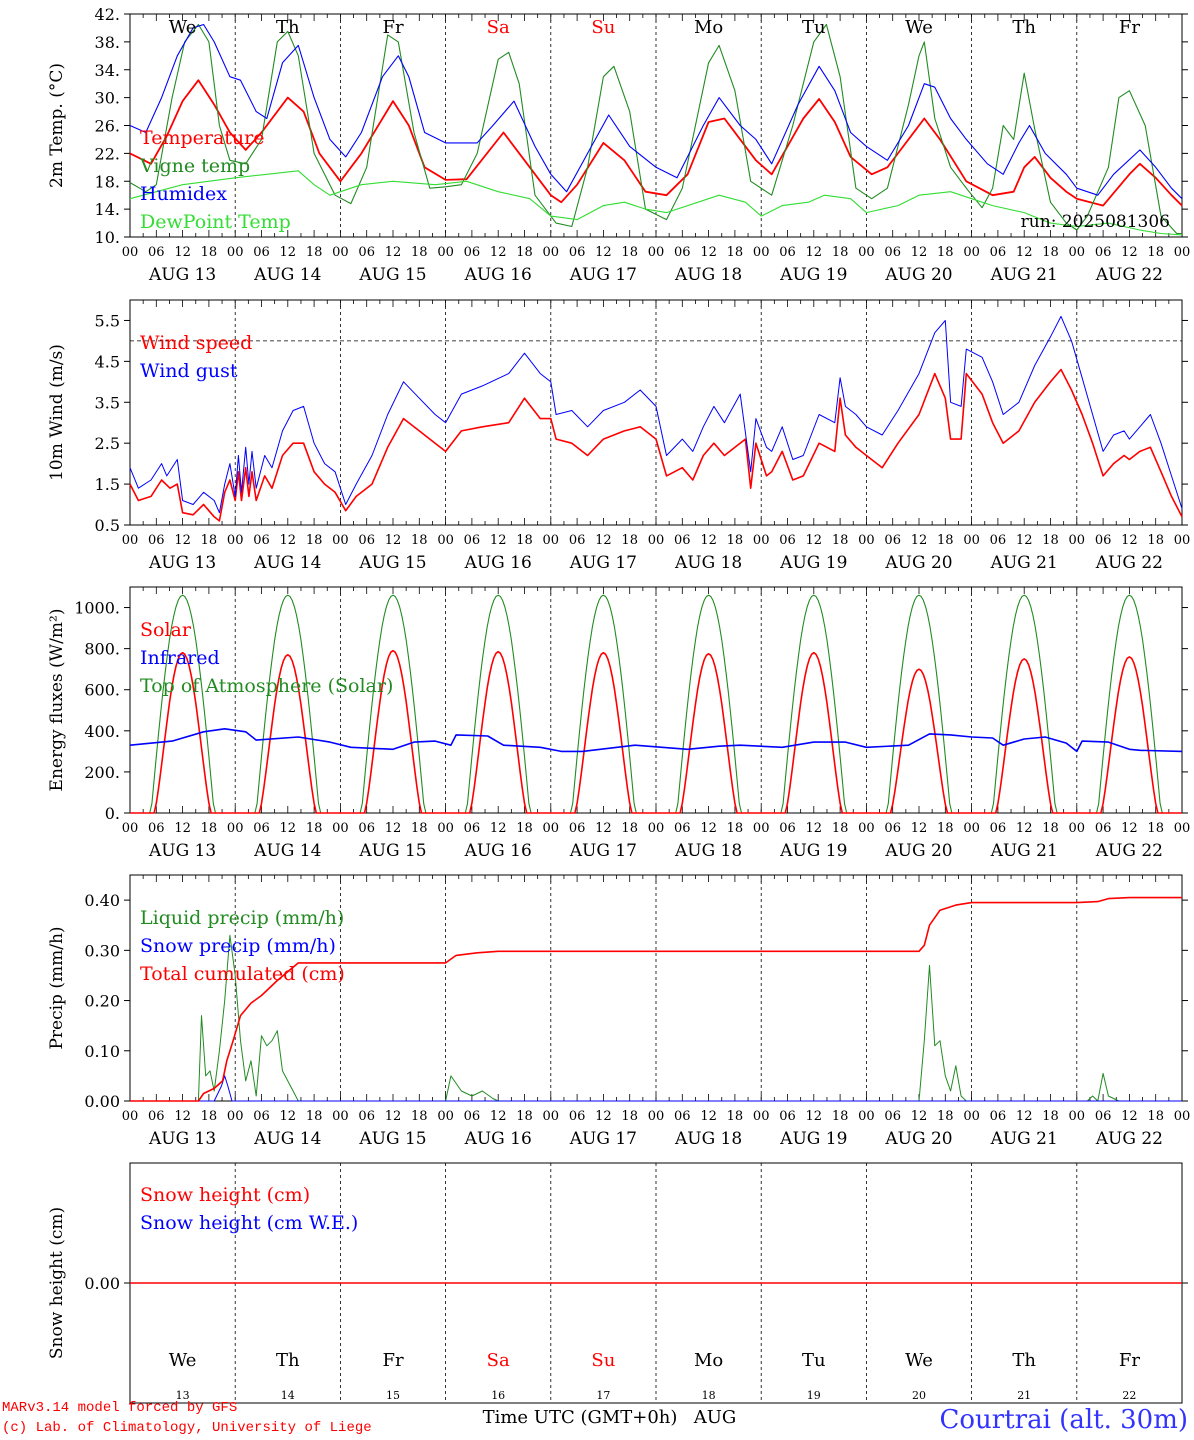  I want to click on legend-entry: Infrared, so click(180, 658).